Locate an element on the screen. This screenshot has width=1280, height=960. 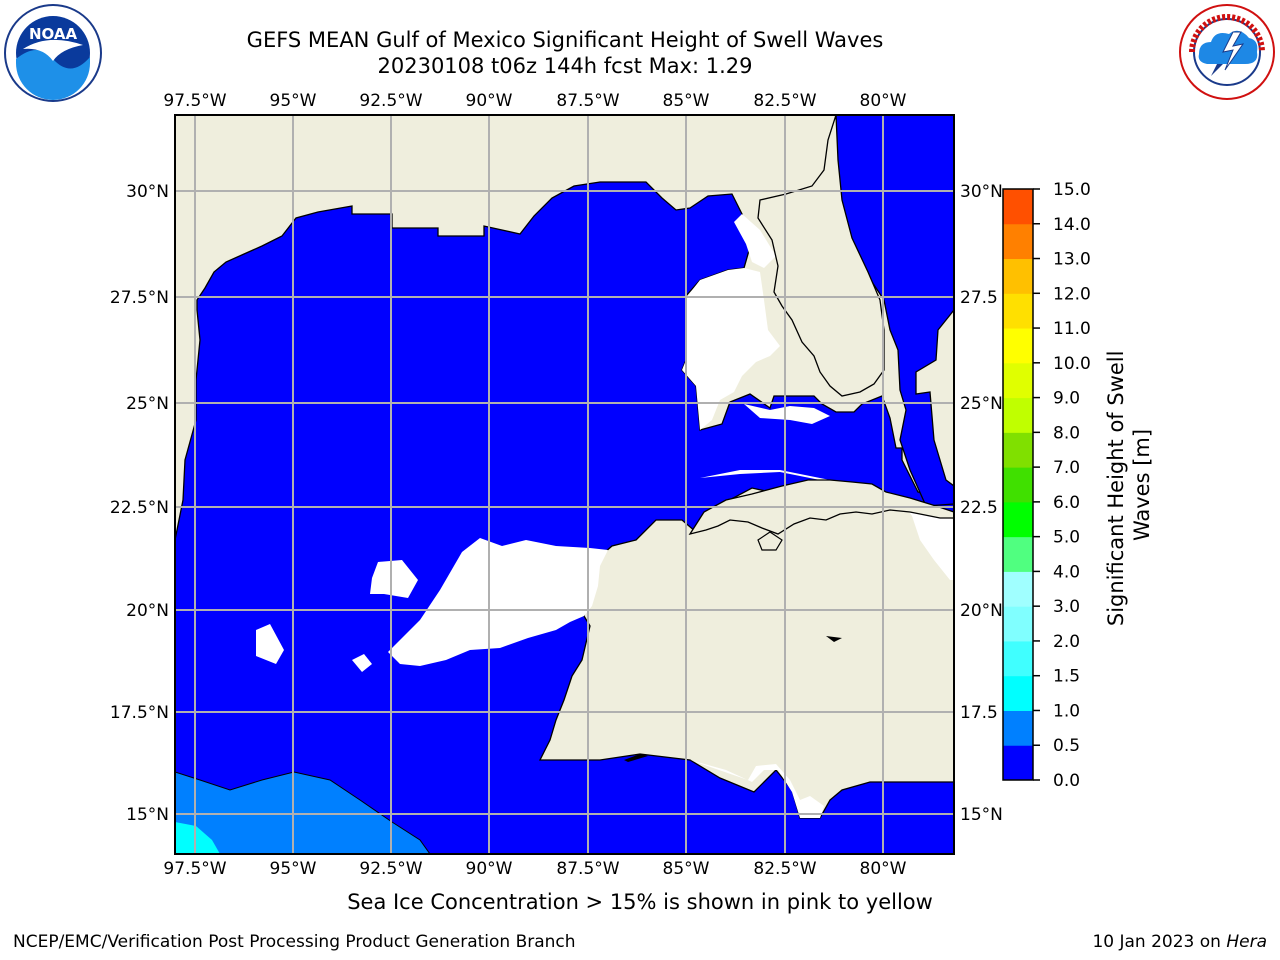
white-patch-yucatan-north is located at coordinates (394, 579).